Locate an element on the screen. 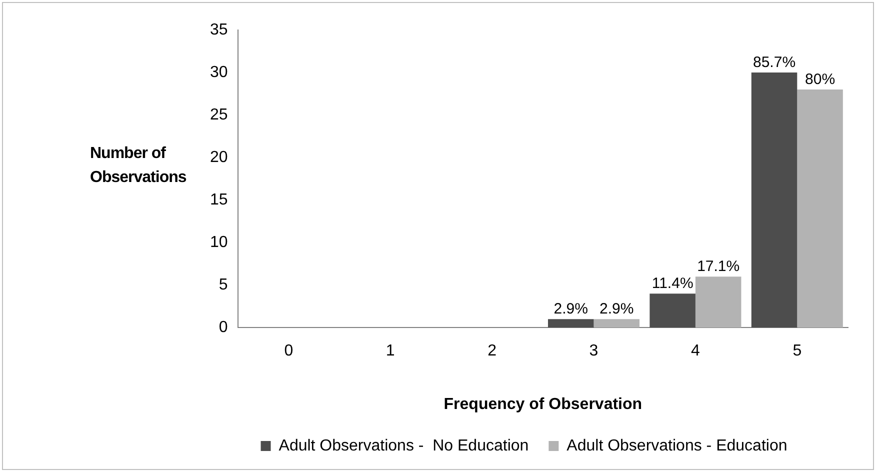 The image size is (878, 474). x-tick-label: 0 is located at coordinates (289, 351).